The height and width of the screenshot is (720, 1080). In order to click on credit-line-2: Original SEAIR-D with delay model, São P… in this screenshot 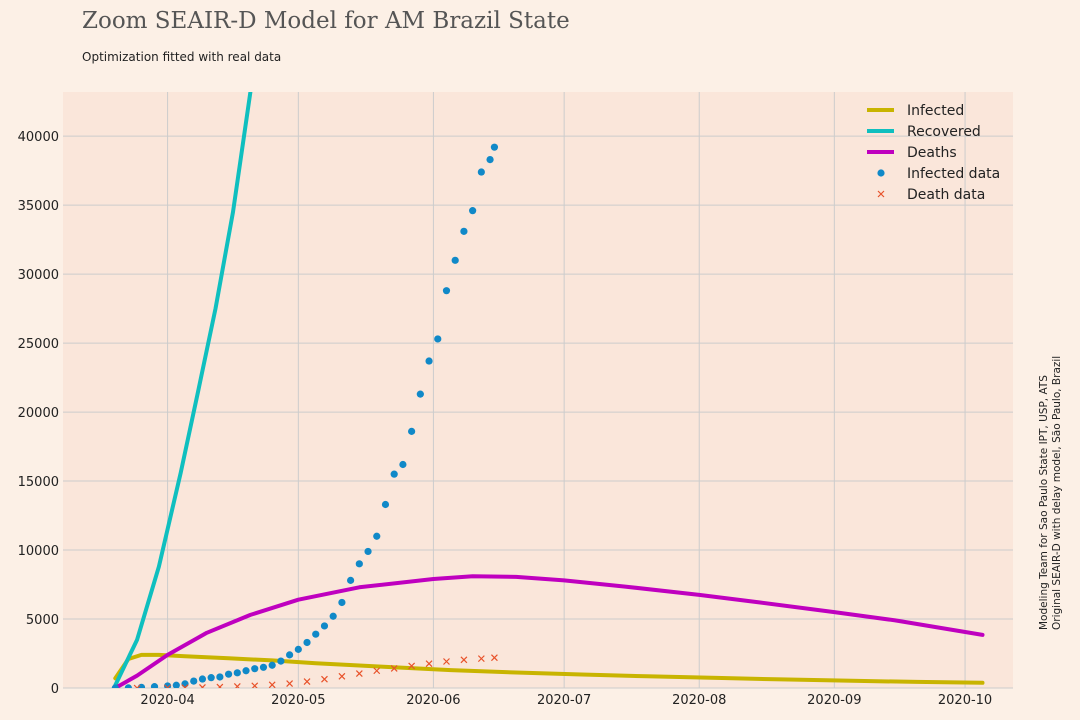, I will do `click(1057, 492)`.